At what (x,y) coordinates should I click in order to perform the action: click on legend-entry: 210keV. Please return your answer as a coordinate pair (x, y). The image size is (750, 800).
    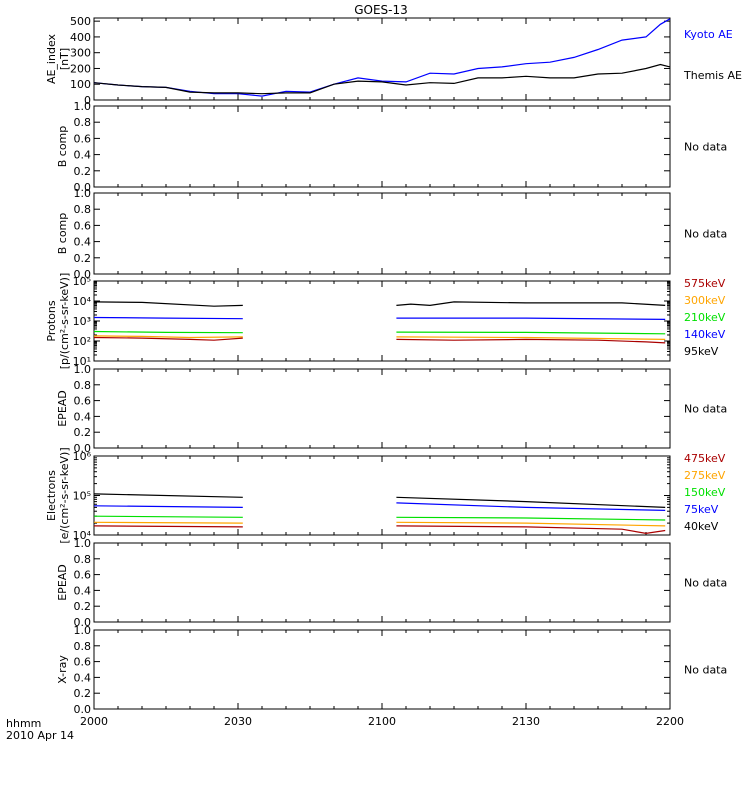
    Looking at the image, I should click on (705, 317).